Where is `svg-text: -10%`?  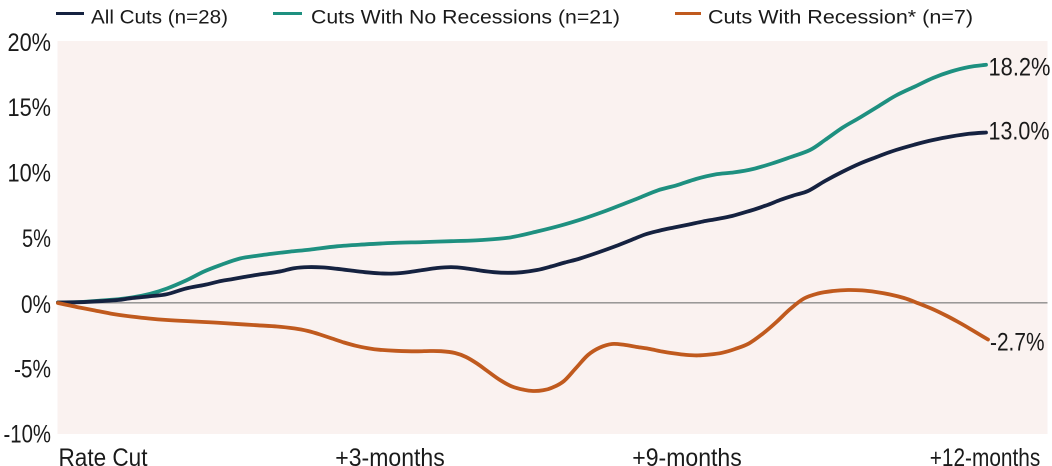
svg-text: -10% is located at coordinates (28, 435).